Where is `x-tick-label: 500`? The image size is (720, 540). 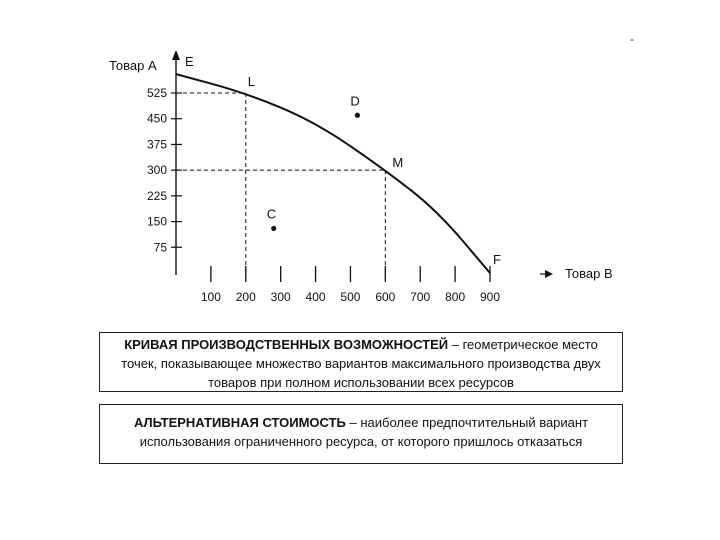 x-tick-label: 500 is located at coordinates (350, 297).